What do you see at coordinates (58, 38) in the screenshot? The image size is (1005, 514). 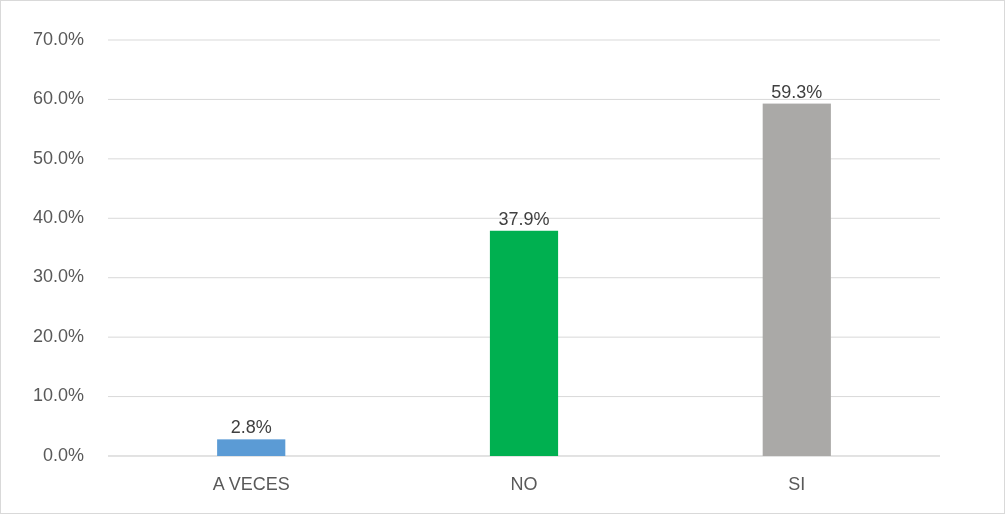 I see `y-tick-label: 70.0%` at bounding box center [58, 38].